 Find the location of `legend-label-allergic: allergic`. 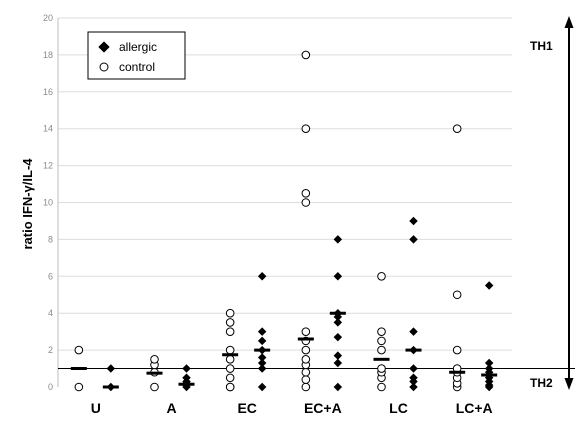

legend-label-allergic: allergic is located at coordinates (138, 47).